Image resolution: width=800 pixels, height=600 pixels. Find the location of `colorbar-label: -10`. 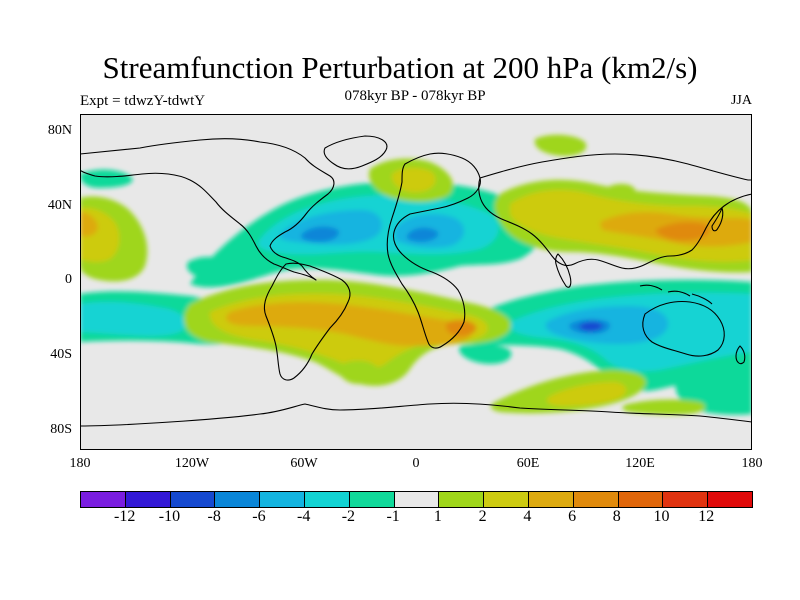

colorbar-label: -10 is located at coordinates (169, 516).